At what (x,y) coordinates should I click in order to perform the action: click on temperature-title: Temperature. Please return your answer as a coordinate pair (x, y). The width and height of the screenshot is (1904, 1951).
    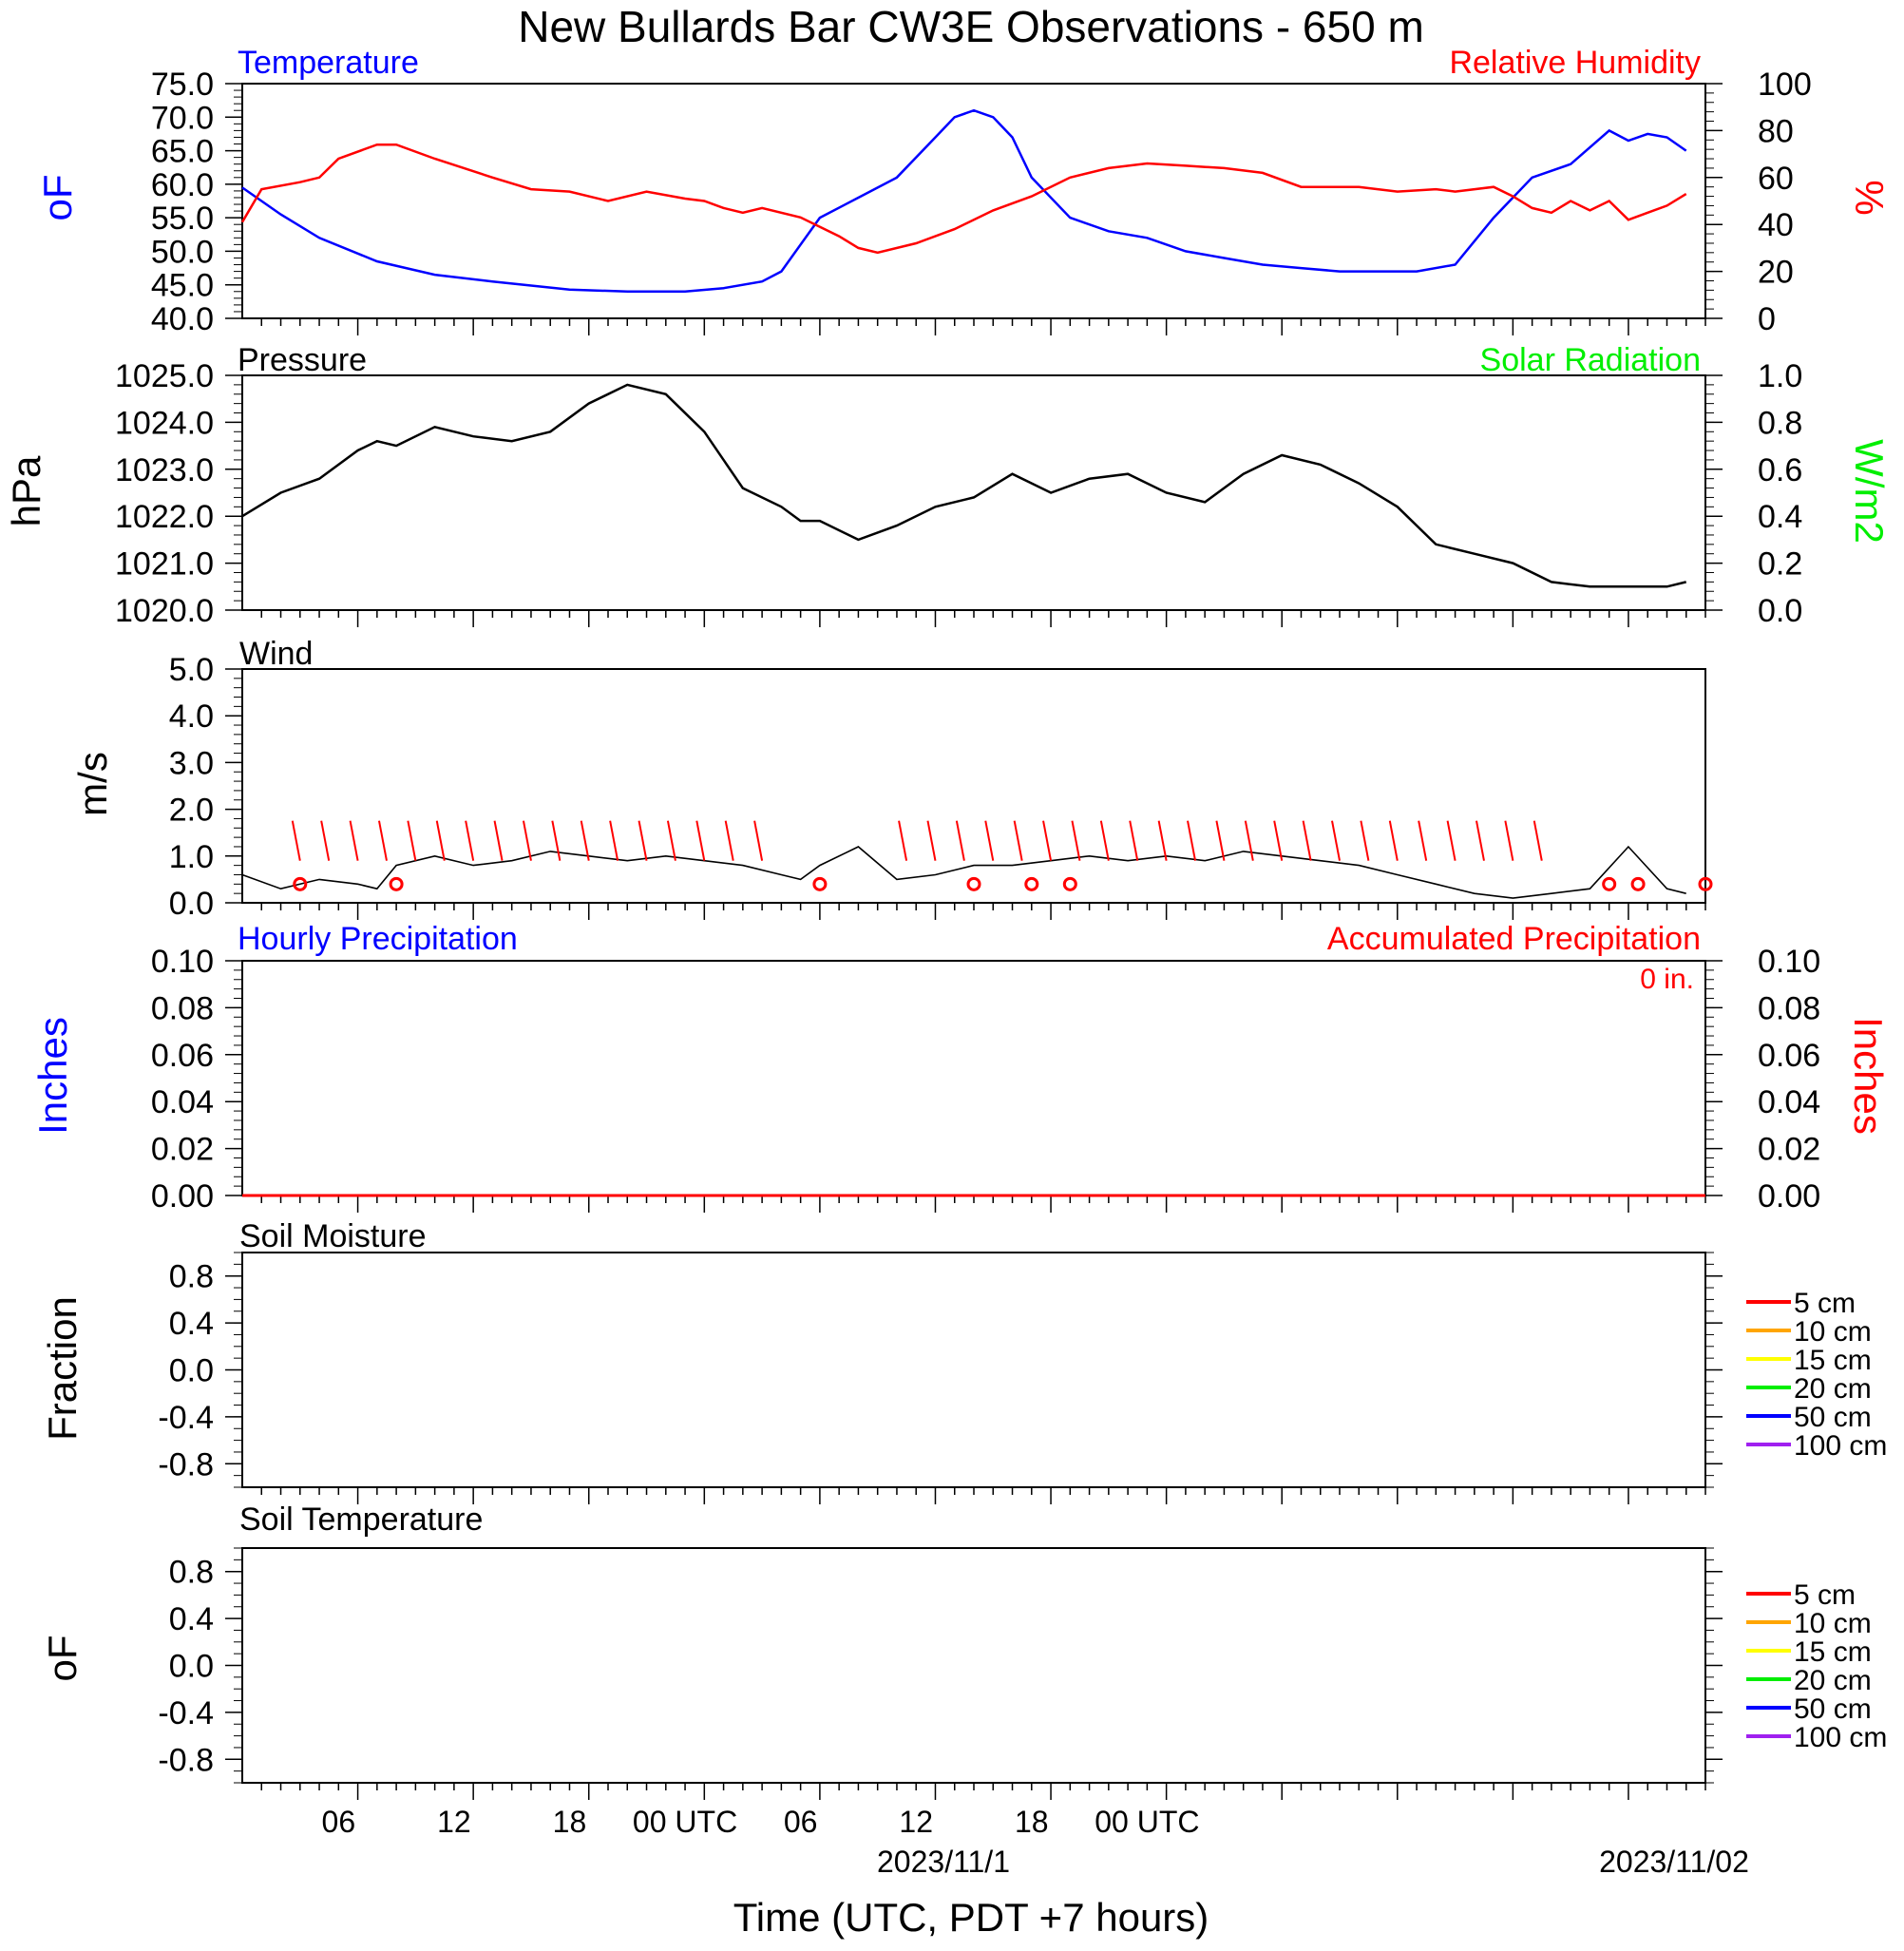
    Looking at the image, I should click on (329, 63).